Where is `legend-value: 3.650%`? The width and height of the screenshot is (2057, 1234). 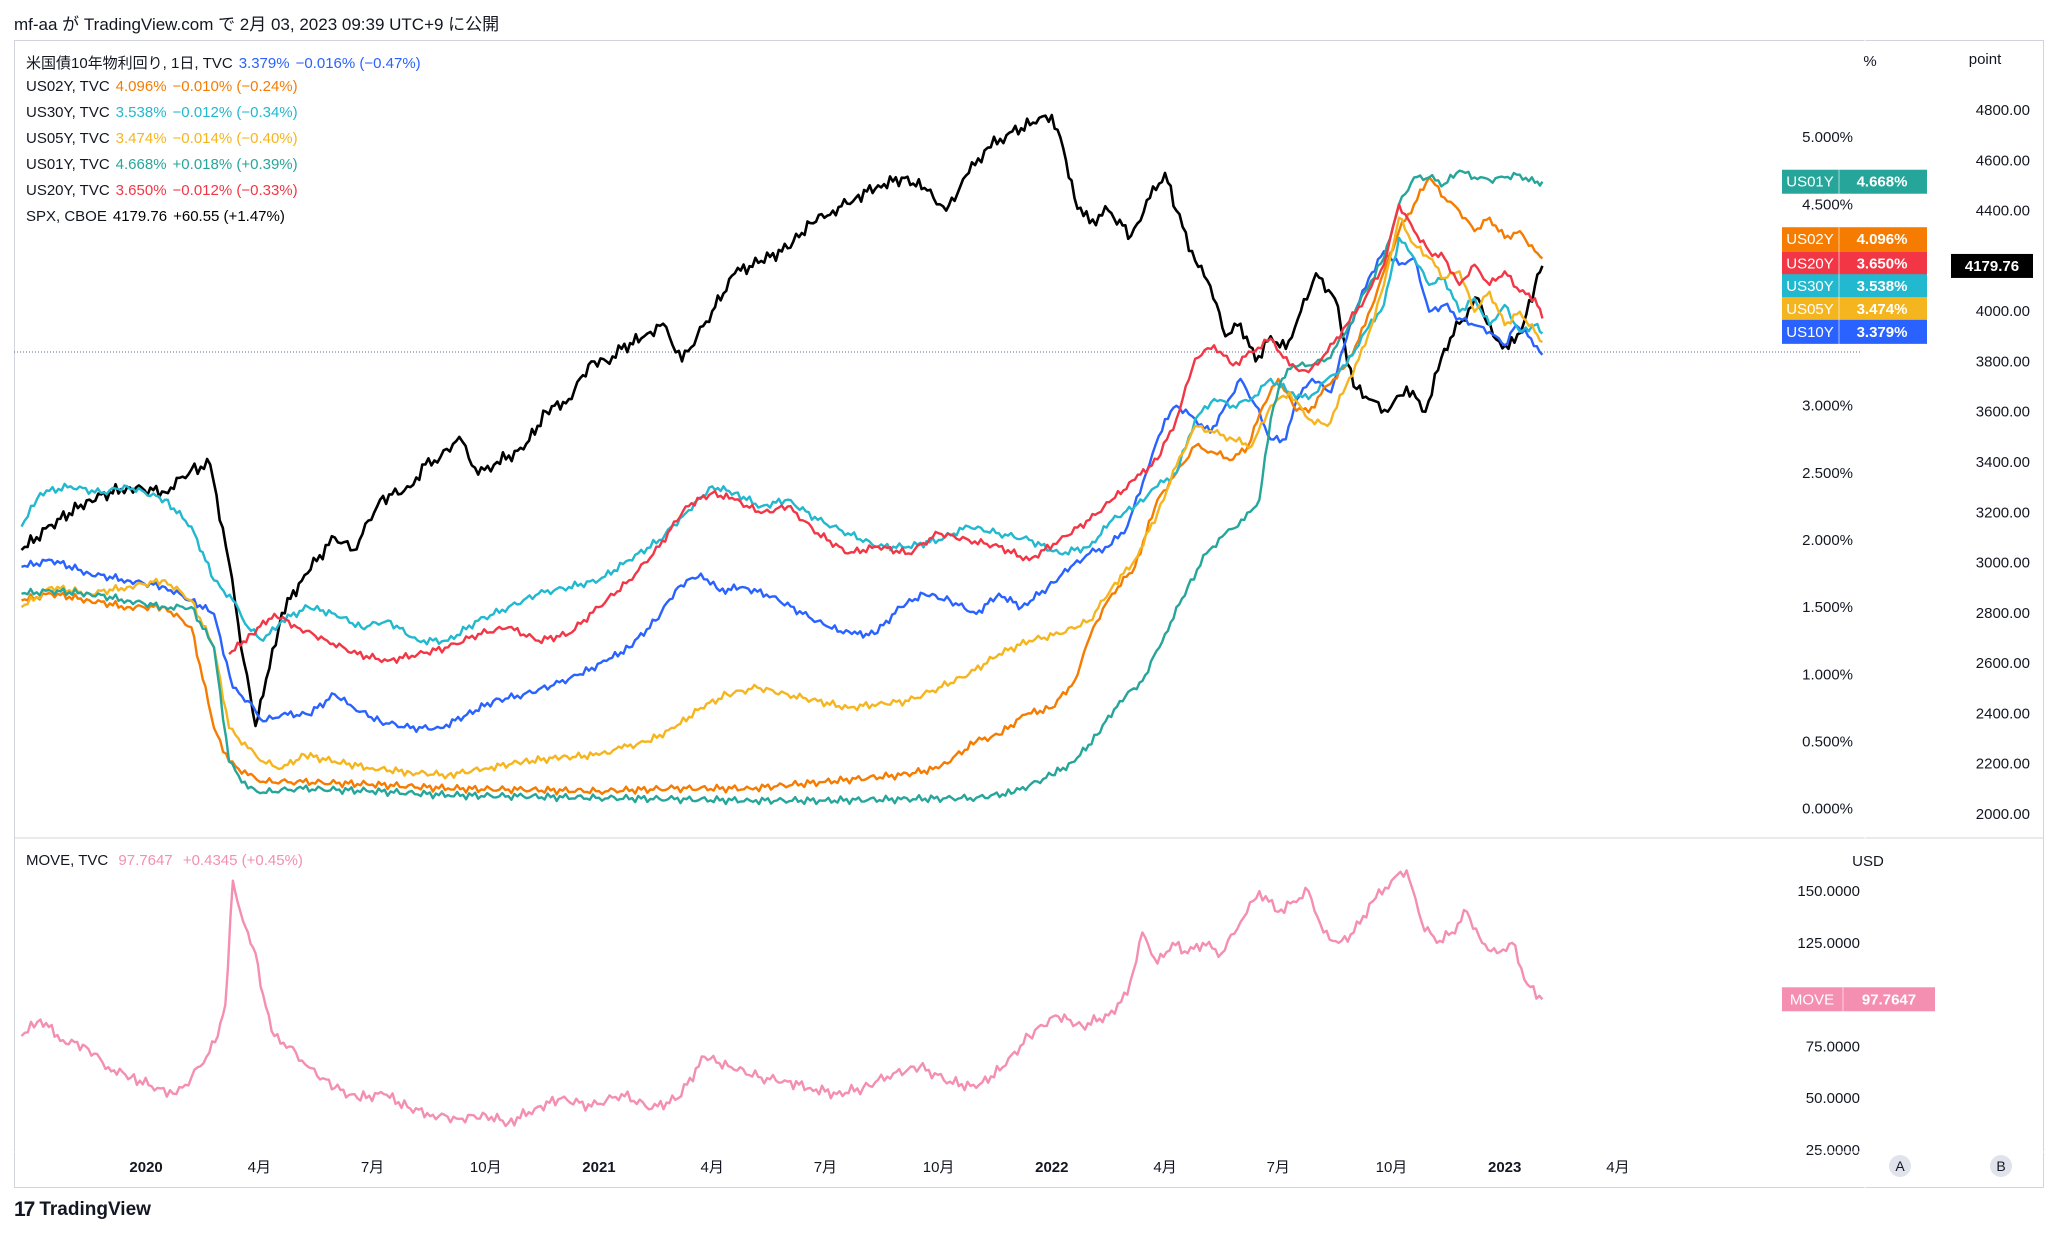
legend-value: 3.650% is located at coordinates (141, 190).